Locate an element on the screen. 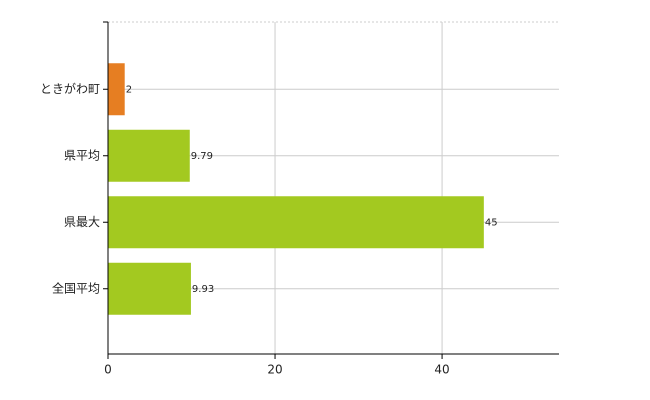  y-tick-label: 県最大 is located at coordinates (82, 222).